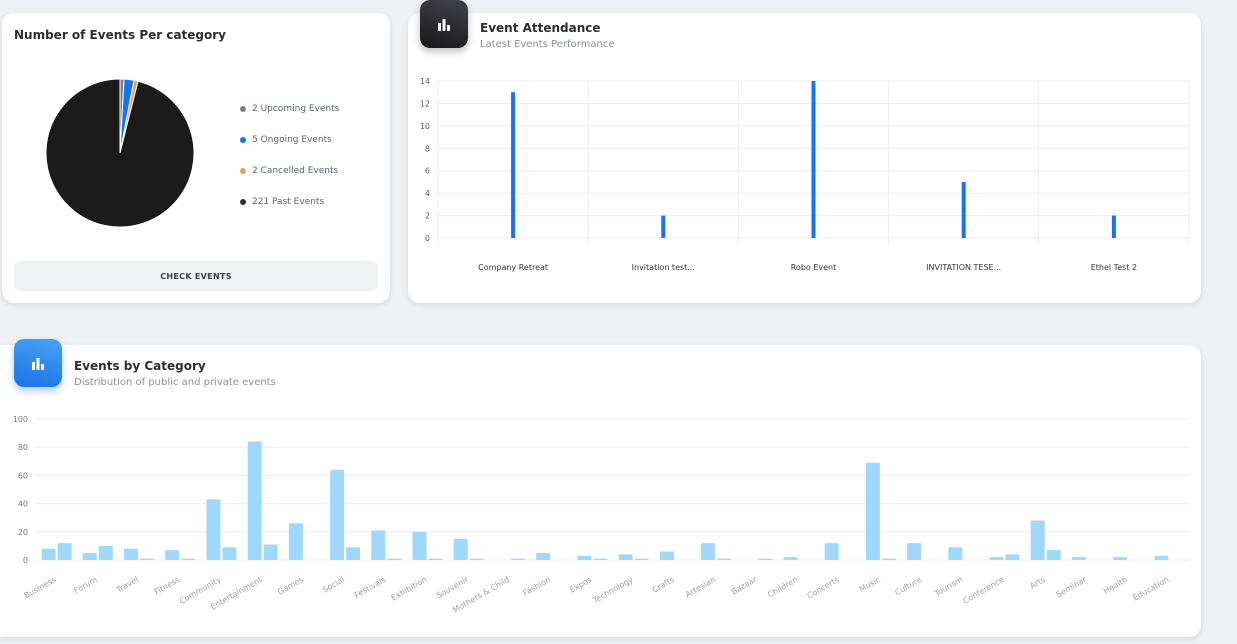  I want to click on x-tick-label: Technology, so click(612, 590).